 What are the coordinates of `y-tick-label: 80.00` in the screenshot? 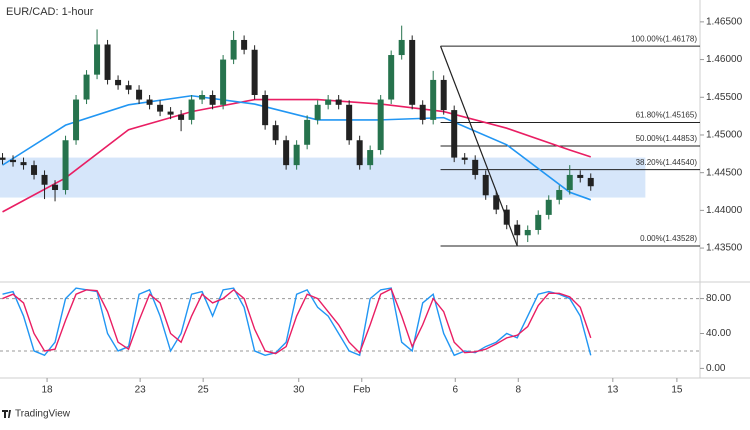 It's located at (718, 298).